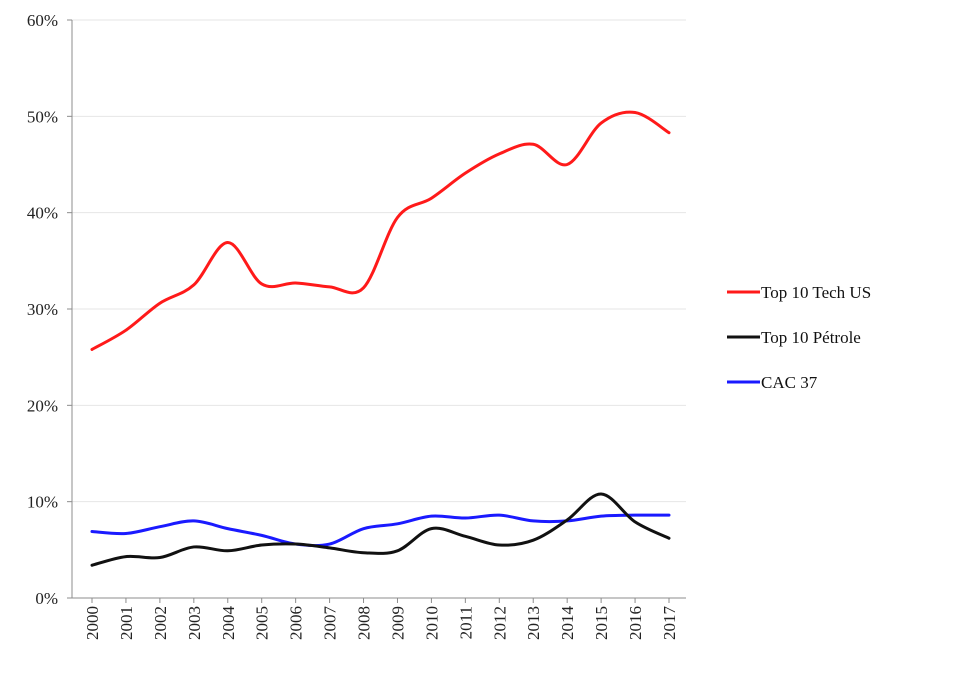 This screenshot has width=959, height=677. What do you see at coordinates (194, 623) in the screenshot?
I see `x-tick-label: 2003` at bounding box center [194, 623].